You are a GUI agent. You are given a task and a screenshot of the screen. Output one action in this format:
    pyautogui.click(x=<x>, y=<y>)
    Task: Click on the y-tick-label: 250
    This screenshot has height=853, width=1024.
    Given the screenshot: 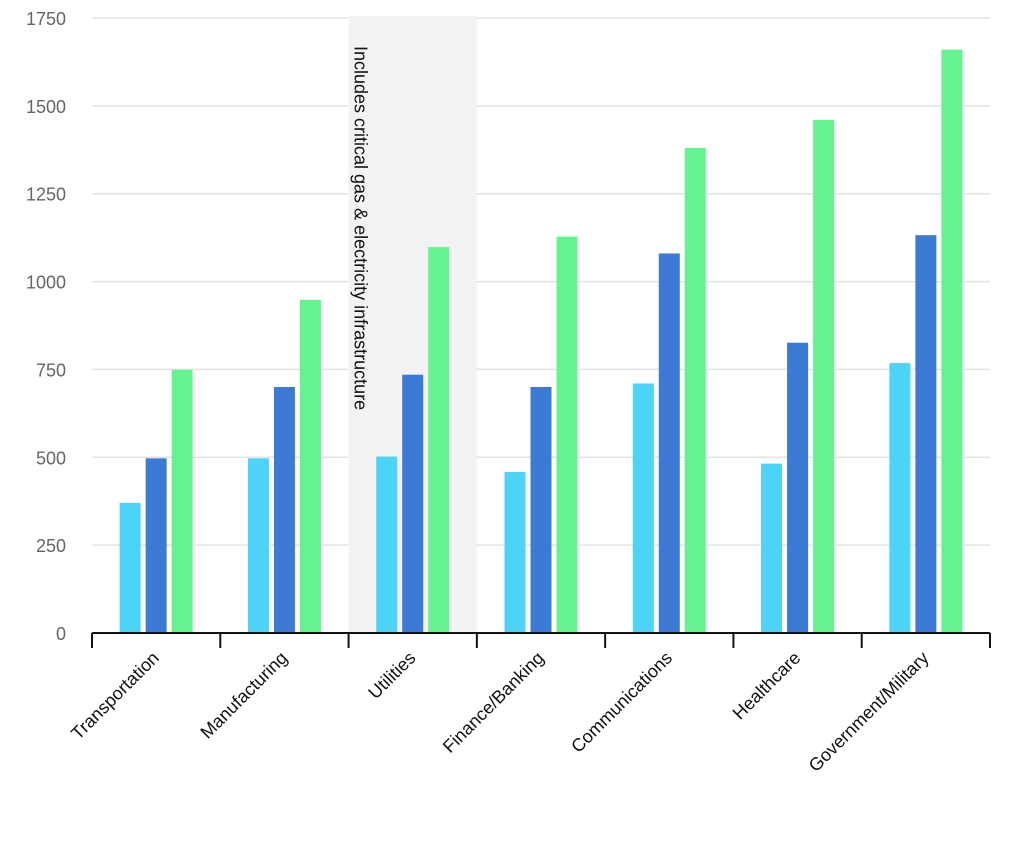 What is the action you would take?
    pyautogui.click(x=51, y=546)
    